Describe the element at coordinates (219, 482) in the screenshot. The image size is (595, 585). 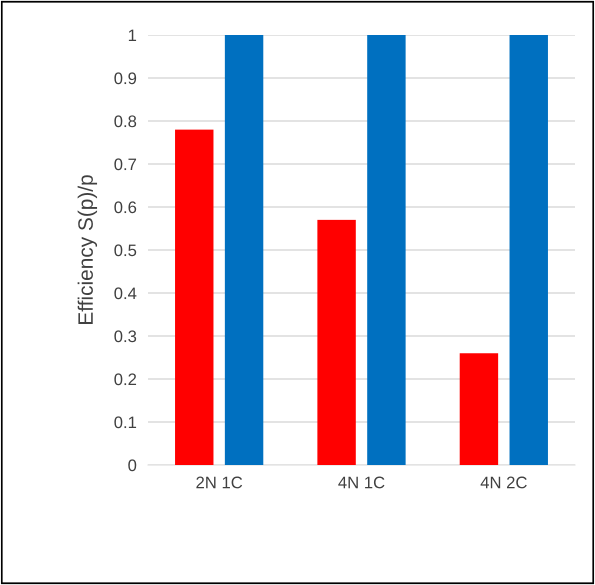
I see `x-tick-label: 2N 1C` at that location.